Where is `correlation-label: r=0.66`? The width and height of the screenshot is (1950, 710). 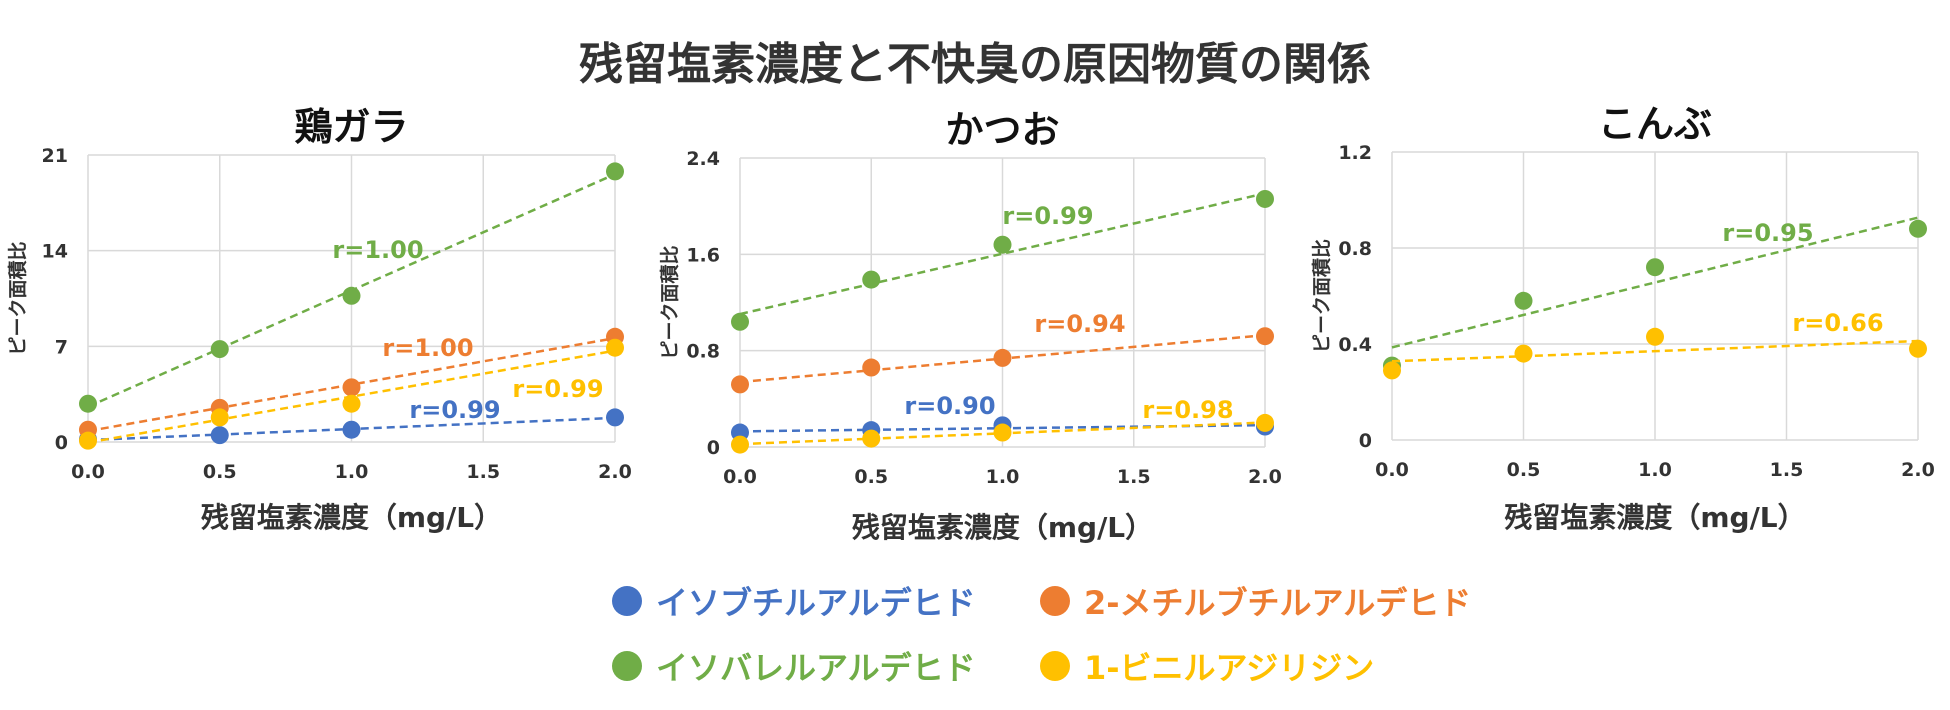
correlation-label: r=0.66 is located at coordinates (1837, 323).